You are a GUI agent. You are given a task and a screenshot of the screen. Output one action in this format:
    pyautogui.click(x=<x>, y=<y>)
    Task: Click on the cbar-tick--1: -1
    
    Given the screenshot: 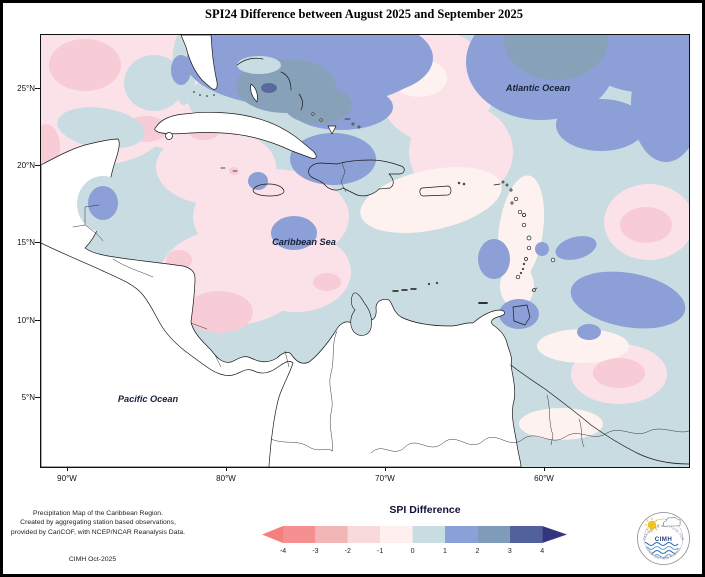 What is the action you would take?
    pyautogui.click(x=380, y=551)
    